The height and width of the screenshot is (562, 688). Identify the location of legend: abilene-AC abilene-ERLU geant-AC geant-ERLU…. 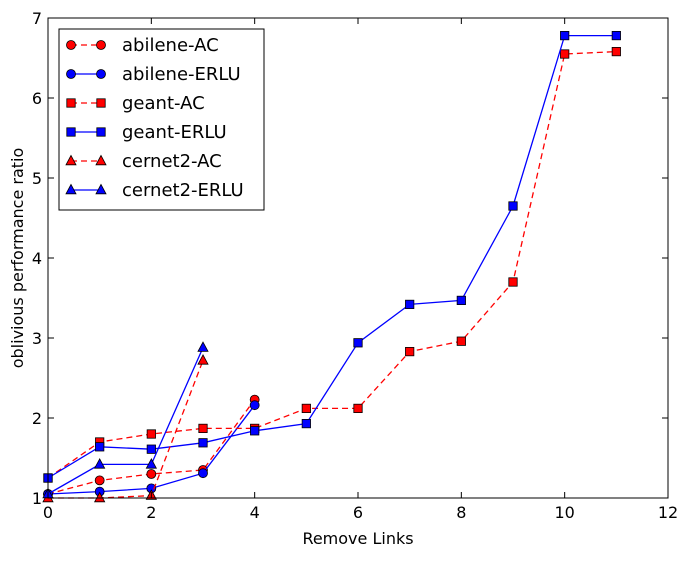
(161, 119).